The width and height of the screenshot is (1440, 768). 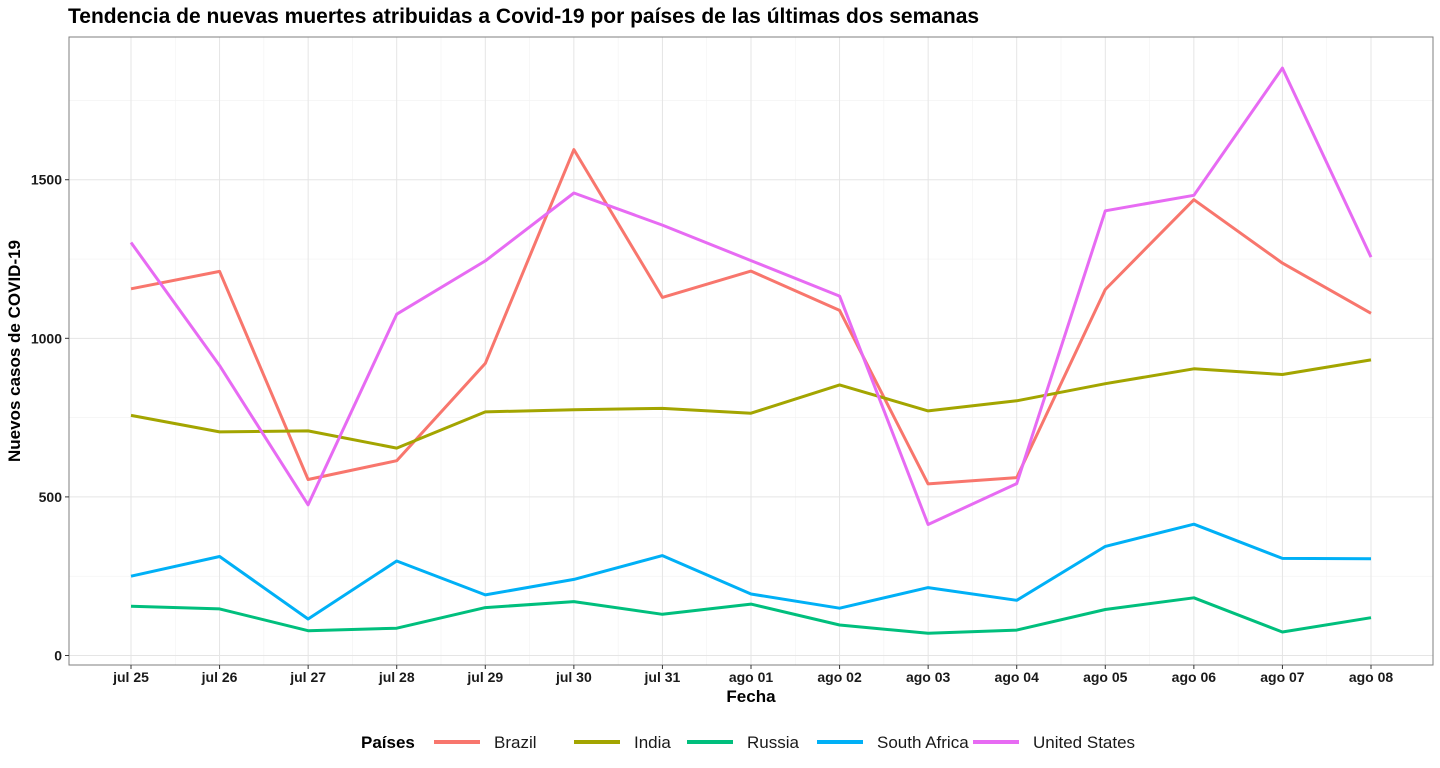 What do you see at coordinates (751, 571) in the screenshot?
I see `series-line-south-africa` at bounding box center [751, 571].